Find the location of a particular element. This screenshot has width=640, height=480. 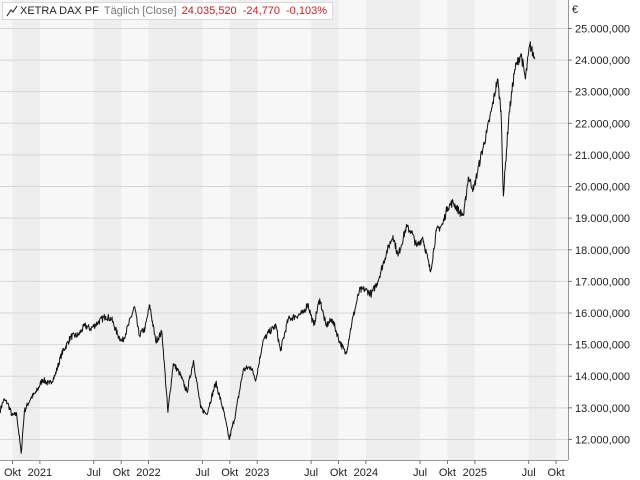

line-chart-icon is located at coordinates (12, 11).